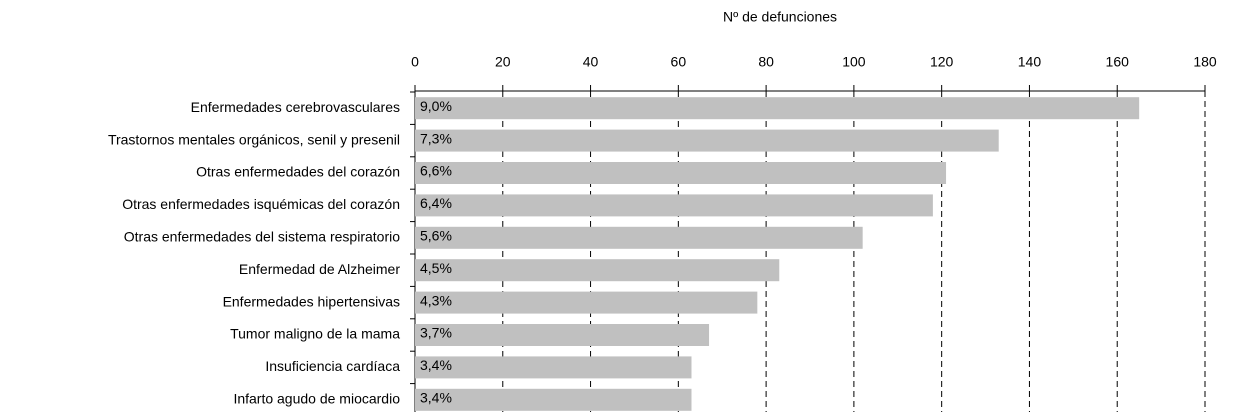  What do you see at coordinates (315, 334) in the screenshot?
I see `category-label: Tumor maligno de la mama` at bounding box center [315, 334].